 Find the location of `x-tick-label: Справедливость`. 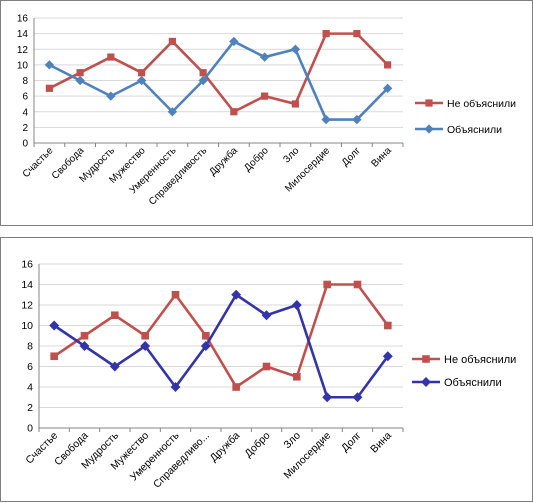

x-tick-label: Справедливость is located at coordinates (178, 176).